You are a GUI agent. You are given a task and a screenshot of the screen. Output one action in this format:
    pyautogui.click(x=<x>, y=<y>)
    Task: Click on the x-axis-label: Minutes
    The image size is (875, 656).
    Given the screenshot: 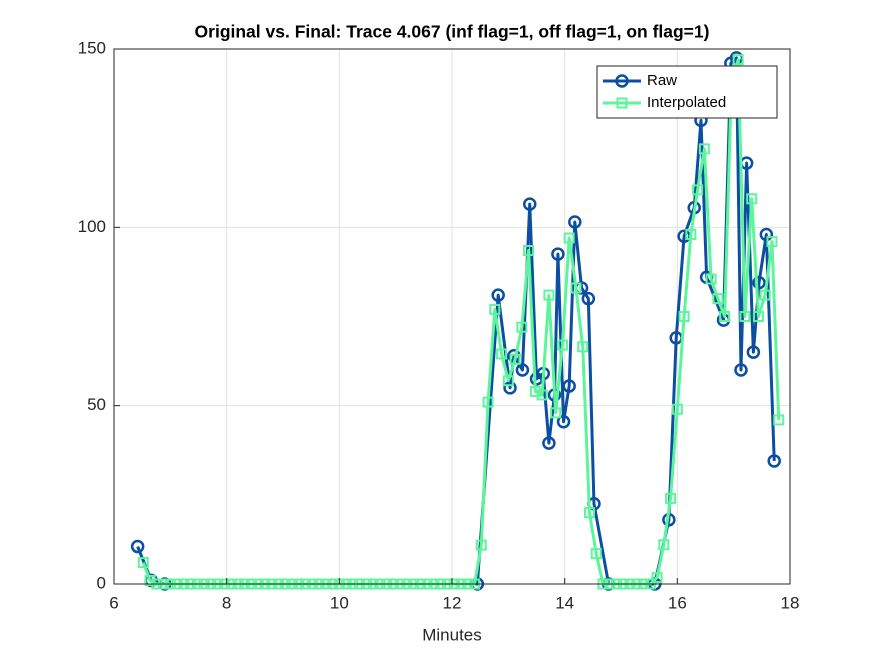 What is the action you would take?
    pyautogui.click(x=452, y=634)
    